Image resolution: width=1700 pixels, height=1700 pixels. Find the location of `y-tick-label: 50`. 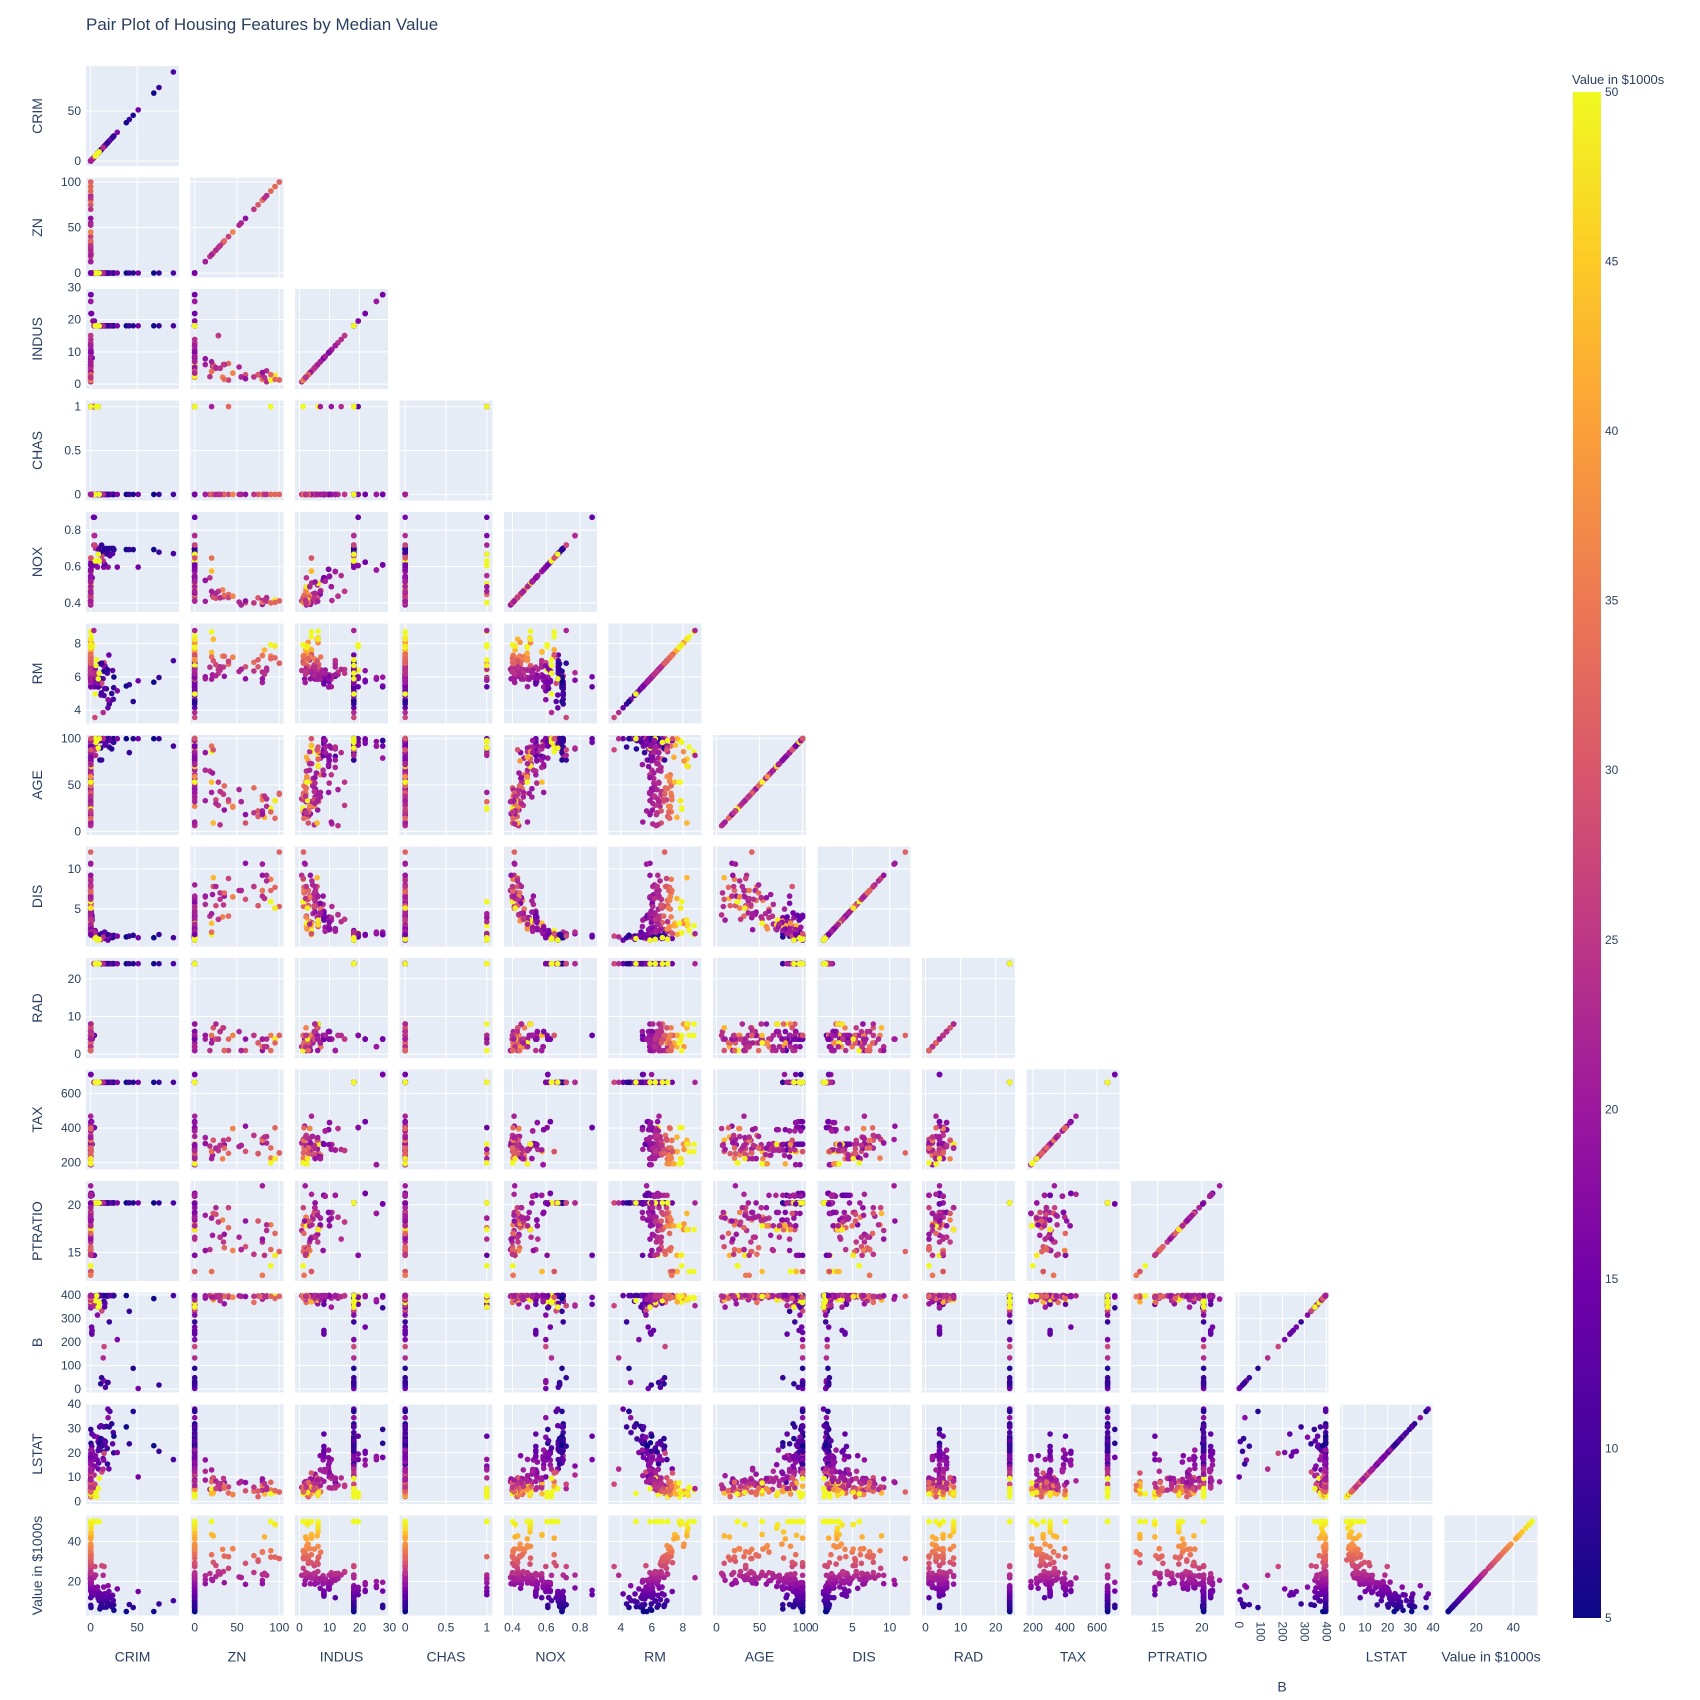

y-tick-label: 50 is located at coordinates (75, 785).